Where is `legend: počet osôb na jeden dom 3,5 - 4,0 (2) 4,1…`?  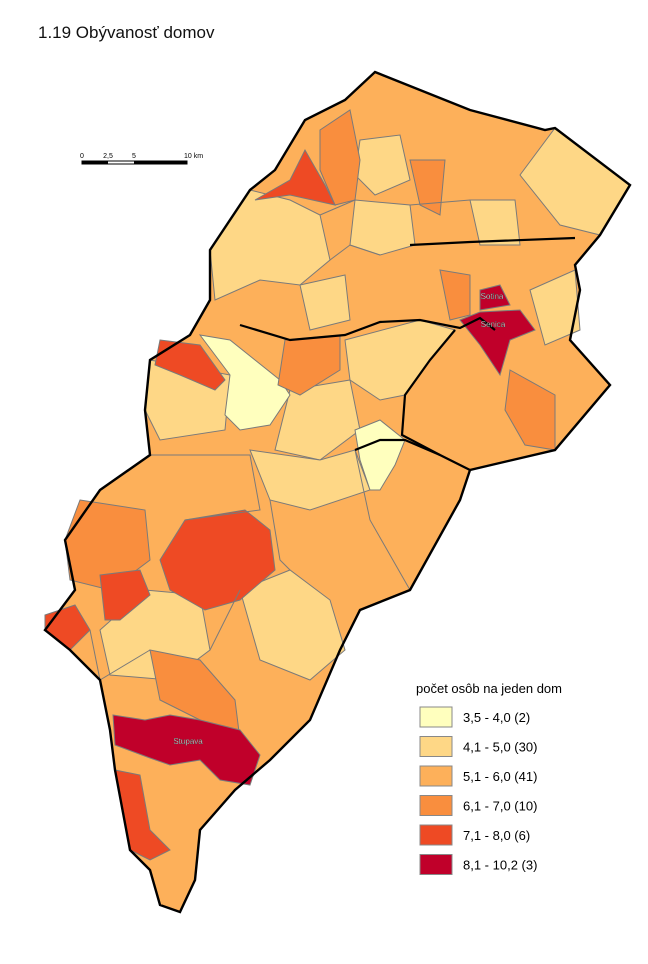
legend: počet osôb na jeden dom 3,5 - 4,0 (2) 4,1… is located at coordinates (489, 778).